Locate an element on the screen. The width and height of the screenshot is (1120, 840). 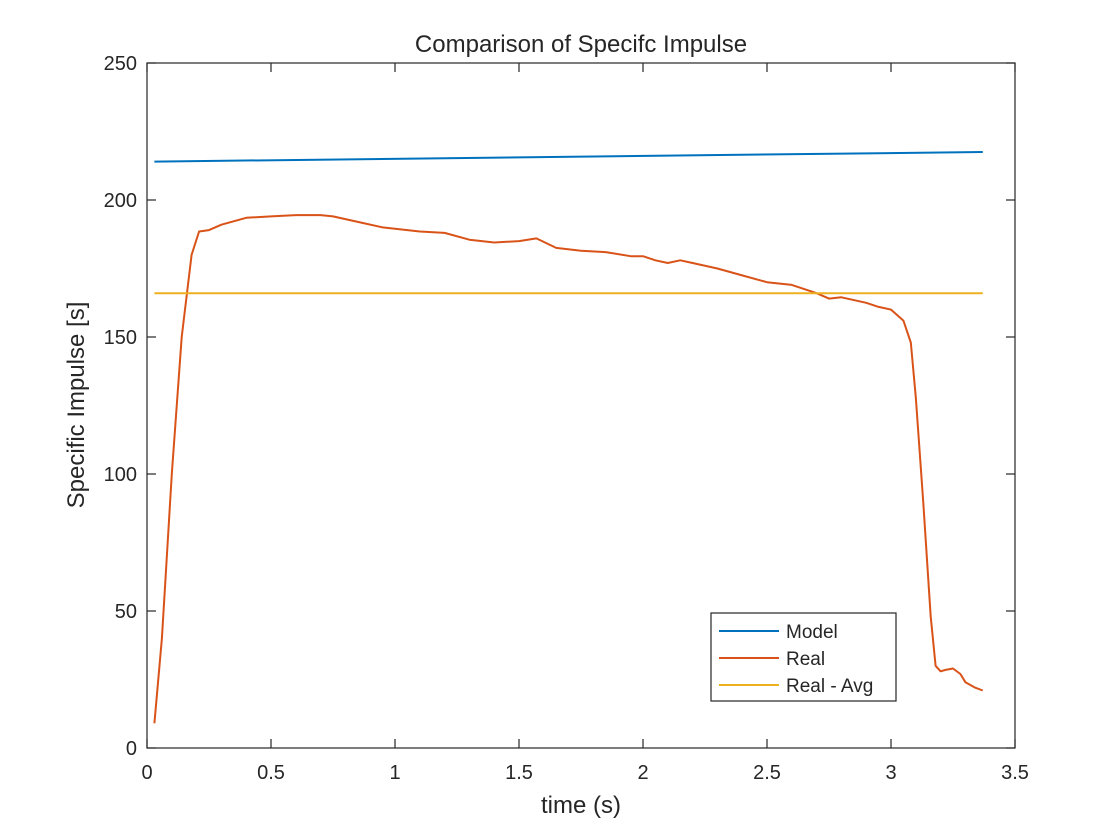
legend-entry-label: Real is located at coordinates (805, 659).